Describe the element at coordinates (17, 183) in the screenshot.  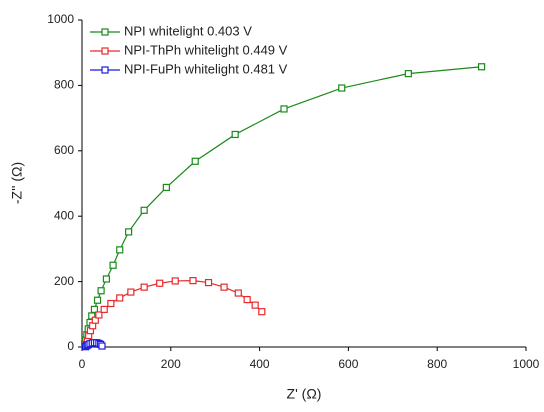
I see `y-axis-label: -Z'' (Ω)` at that location.